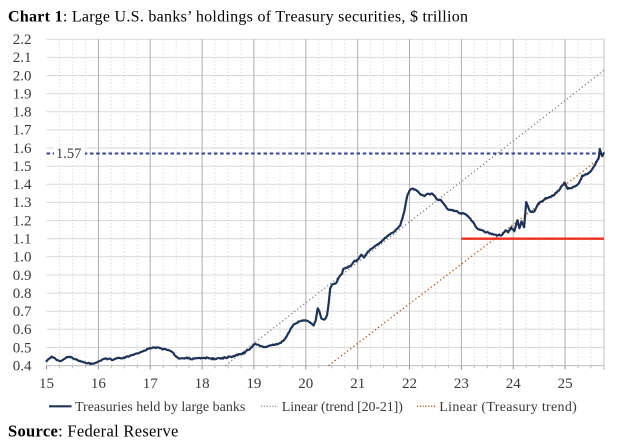 The height and width of the screenshot is (447, 624). What do you see at coordinates (160, 407) in the screenshot?
I see `svg-text: Treasuries held by large banks` at bounding box center [160, 407].